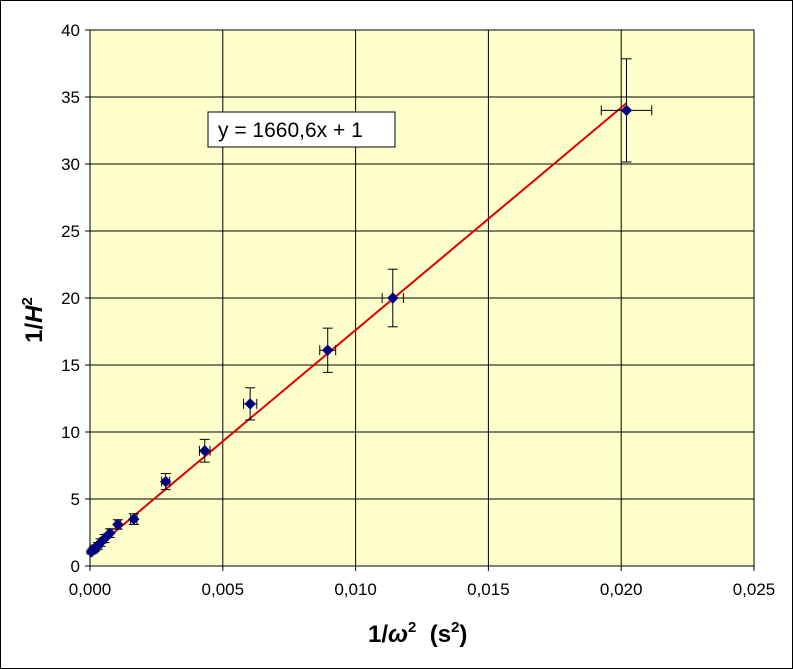 The width and height of the screenshot is (793, 669). What do you see at coordinates (70, 365) in the screenshot?
I see `y-tick-label: 15` at bounding box center [70, 365].